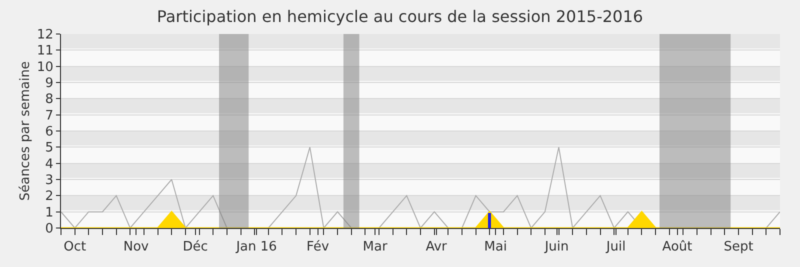 The width and height of the screenshot is (800, 267). I want to click on y-tick-label: 10, so click(45, 67).